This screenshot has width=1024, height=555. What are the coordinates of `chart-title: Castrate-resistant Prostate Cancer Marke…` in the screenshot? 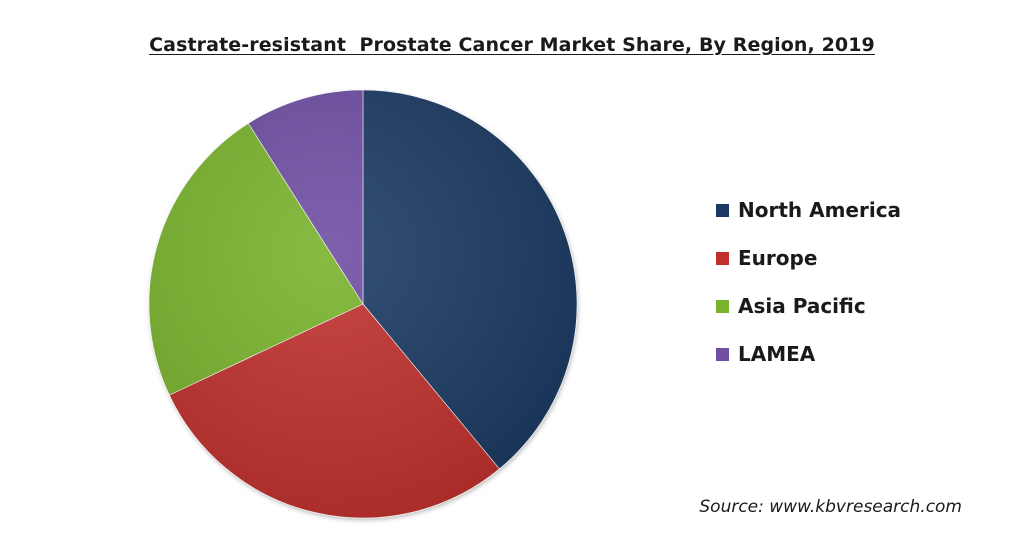 It's located at (512, 45).